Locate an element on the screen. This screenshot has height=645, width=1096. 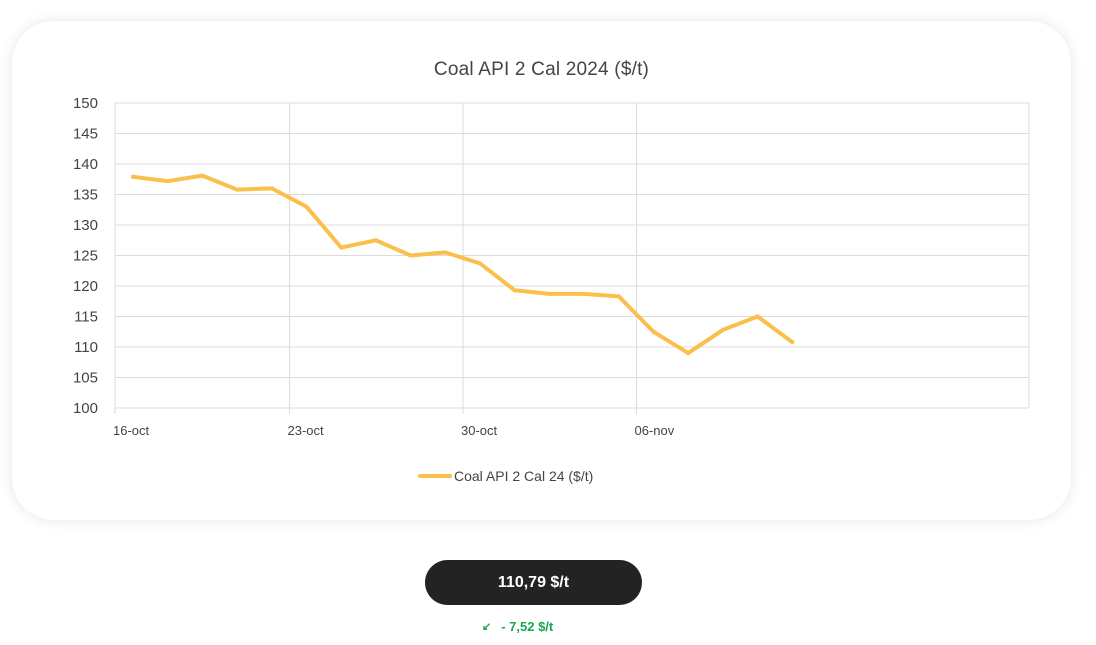
price-value: 110,79 $/t is located at coordinates (533, 582).